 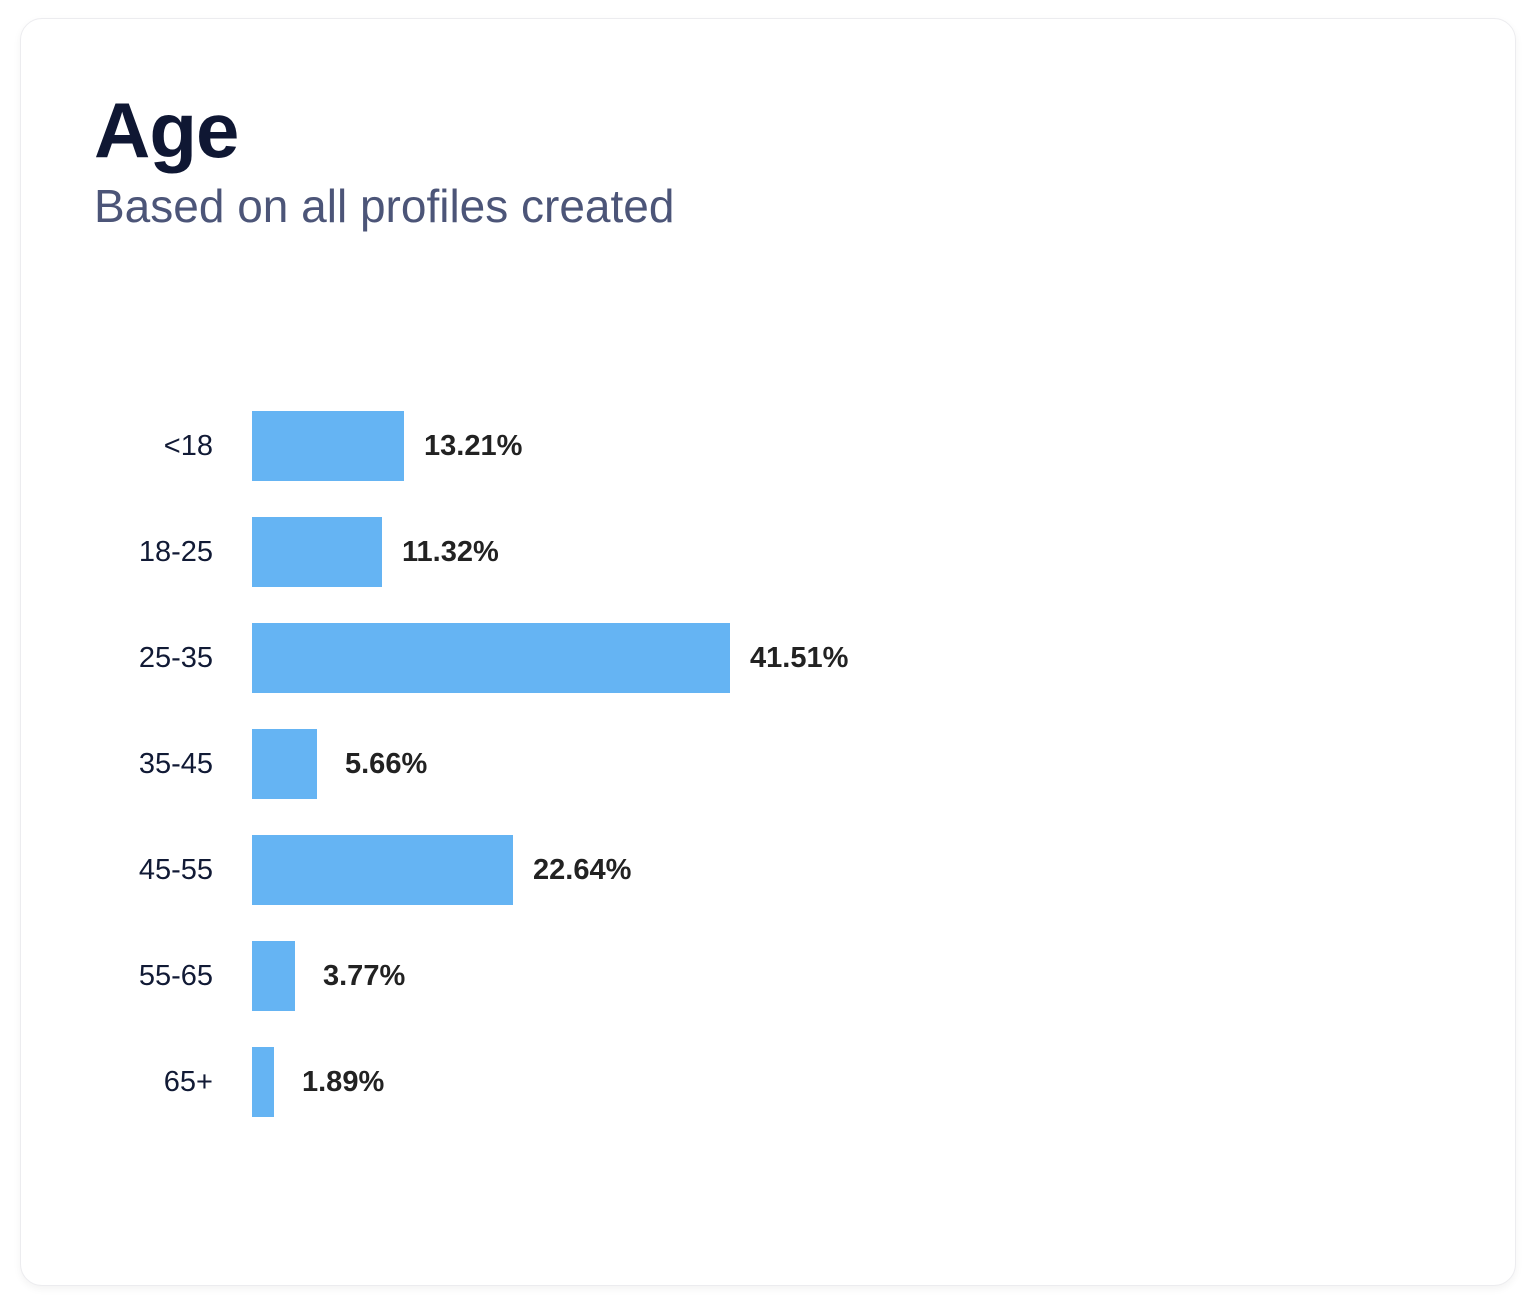 What do you see at coordinates (386, 764) in the screenshot?
I see `value-label: 5.66%` at bounding box center [386, 764].